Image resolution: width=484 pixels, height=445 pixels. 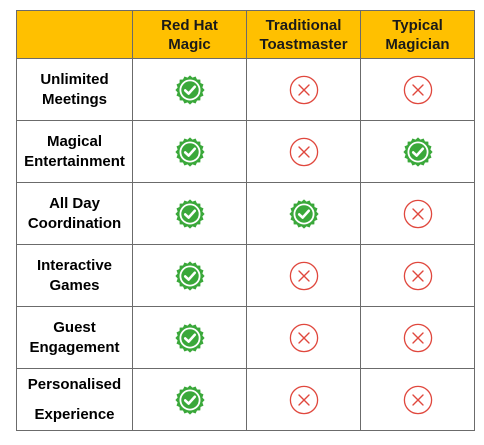 I want to click on header-typical-magician: Typical Magician, so click(x=417, y=34).